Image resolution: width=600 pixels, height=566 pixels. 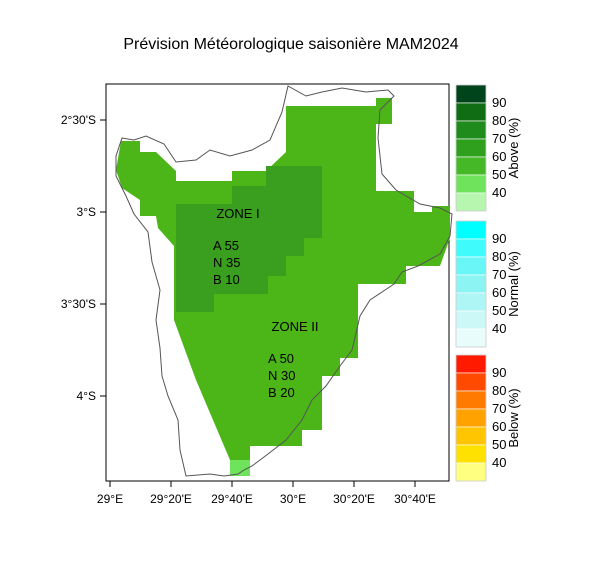 I want to click on south-tip-fill, so click(x=240, y=468).